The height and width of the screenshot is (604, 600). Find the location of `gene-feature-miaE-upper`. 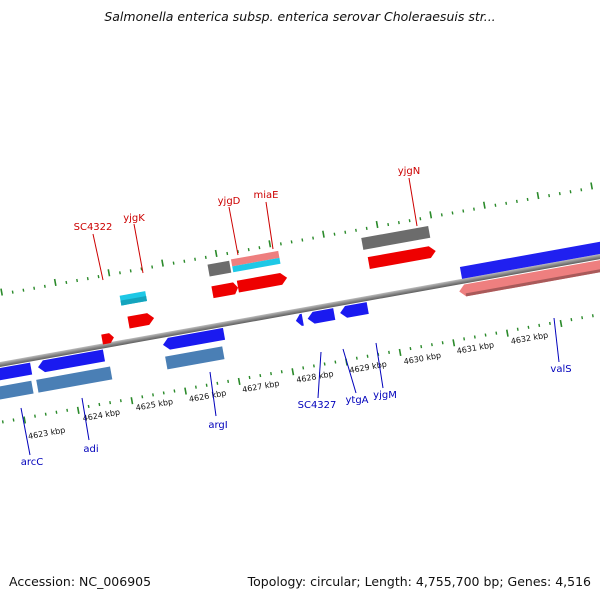

gene-feature-miaE-upper is located at coordinates (255, 258).